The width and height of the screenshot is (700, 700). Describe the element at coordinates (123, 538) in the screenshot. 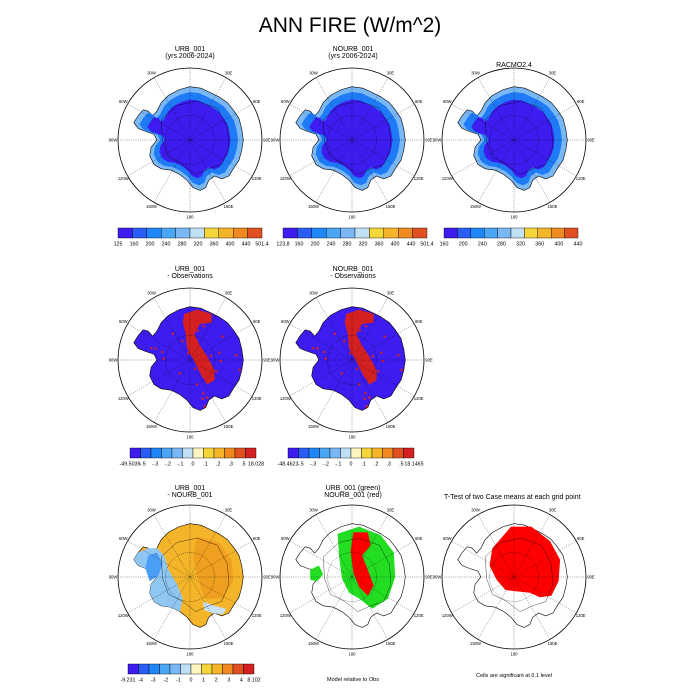

I see `panel7-map-coord-label: 60W` at that location.